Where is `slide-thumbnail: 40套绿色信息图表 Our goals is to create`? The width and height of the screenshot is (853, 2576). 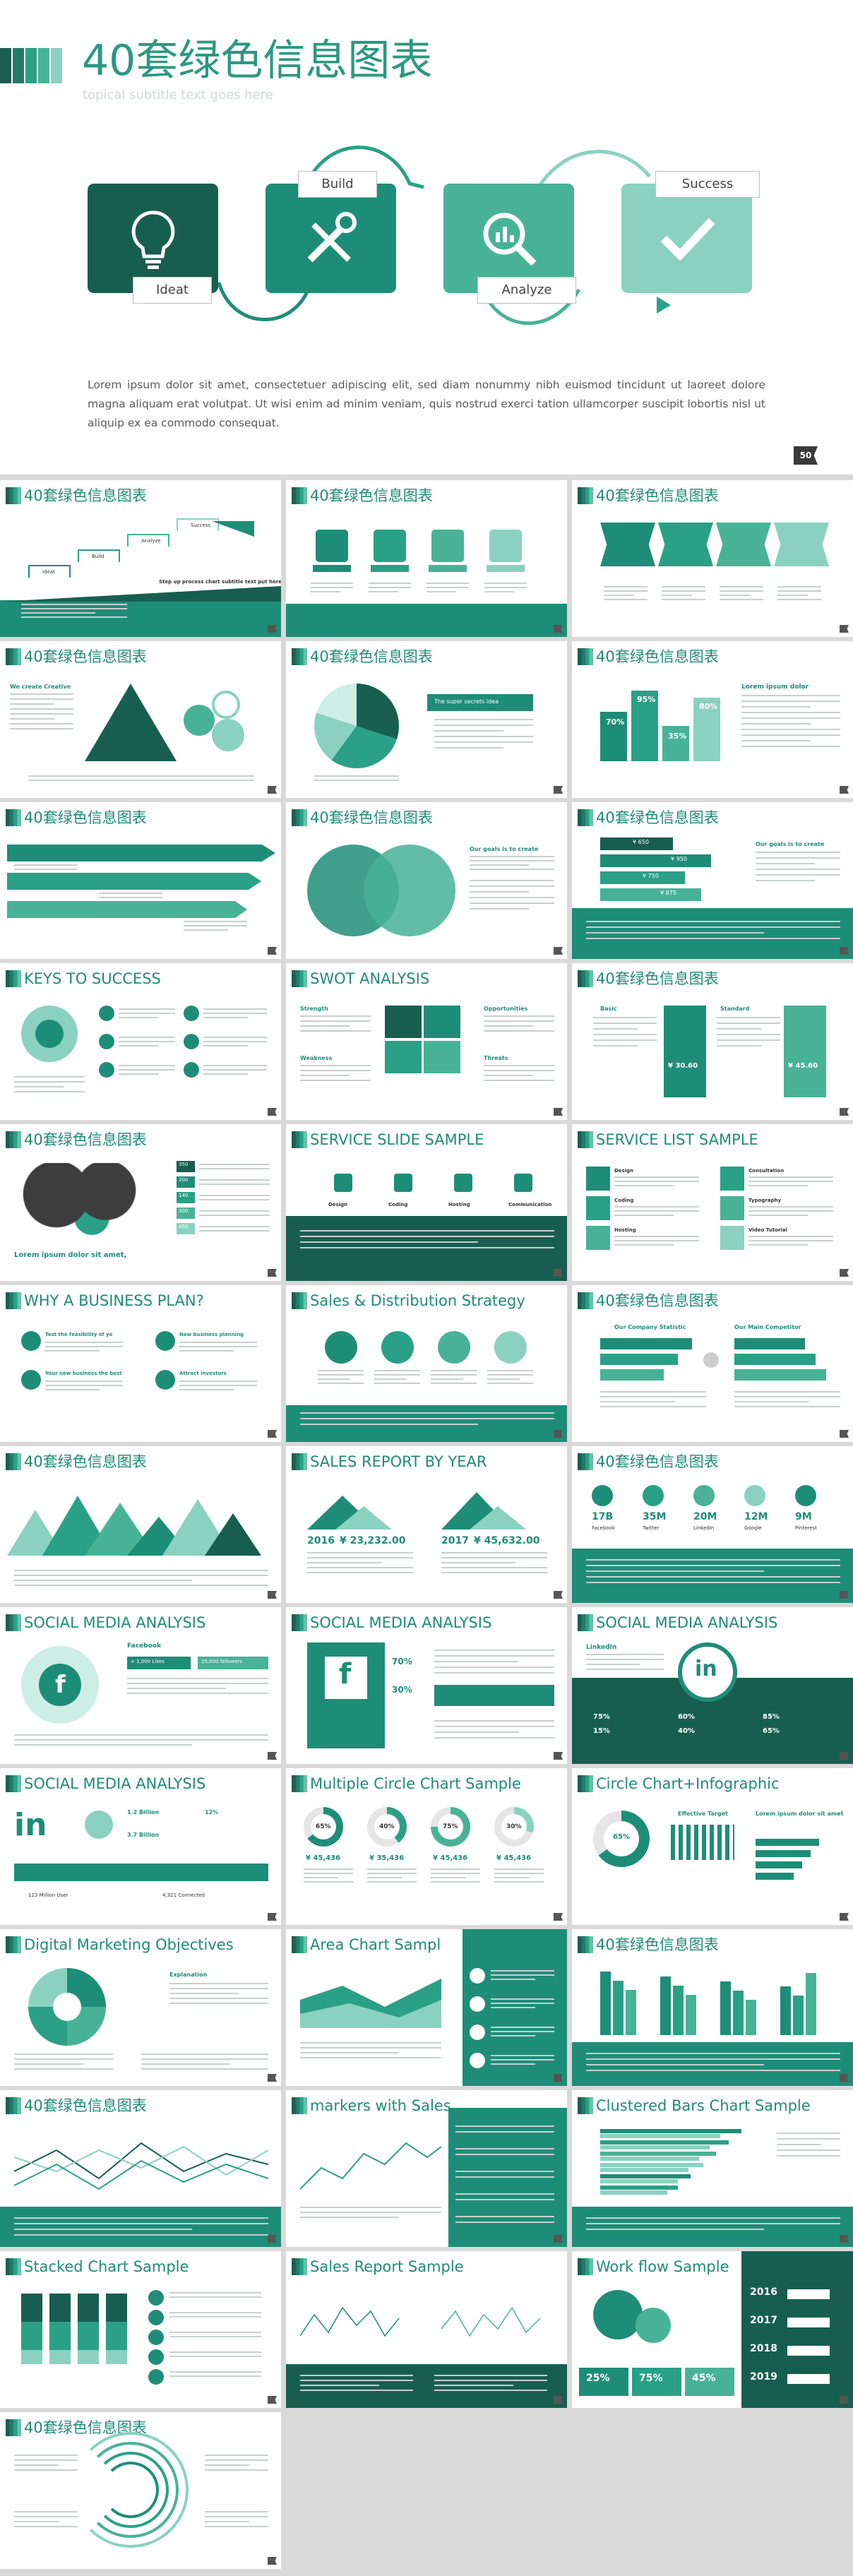 slide-thumbnail: 40套绿色信息图表 Our goals is to create is located at coordinates (426, 880).